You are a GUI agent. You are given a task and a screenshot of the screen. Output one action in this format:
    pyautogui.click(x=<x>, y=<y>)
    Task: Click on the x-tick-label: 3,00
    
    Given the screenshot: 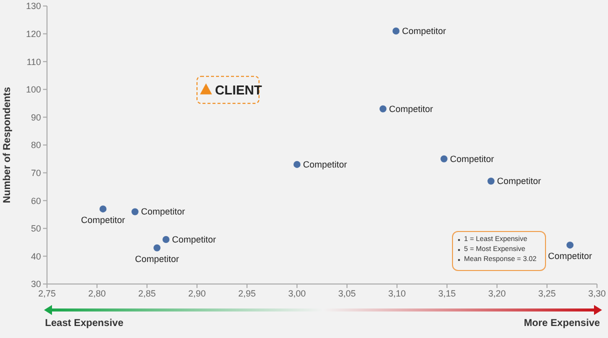 What is the action you would take?
    pyautogui.click(x=297, y=293)
    